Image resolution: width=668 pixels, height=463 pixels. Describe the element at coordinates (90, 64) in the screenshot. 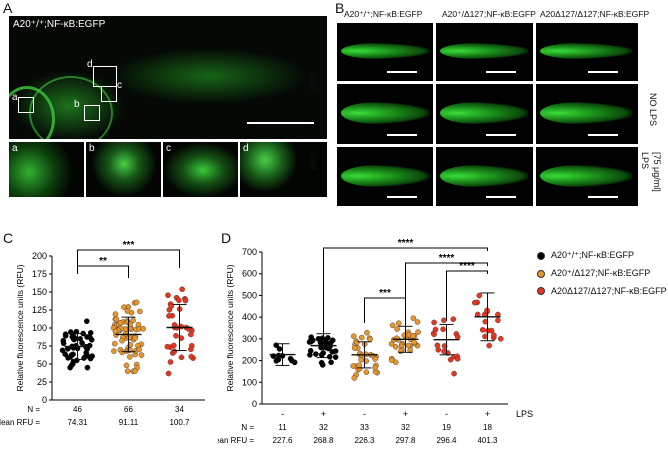

I see `box-label-d: d` at that location.